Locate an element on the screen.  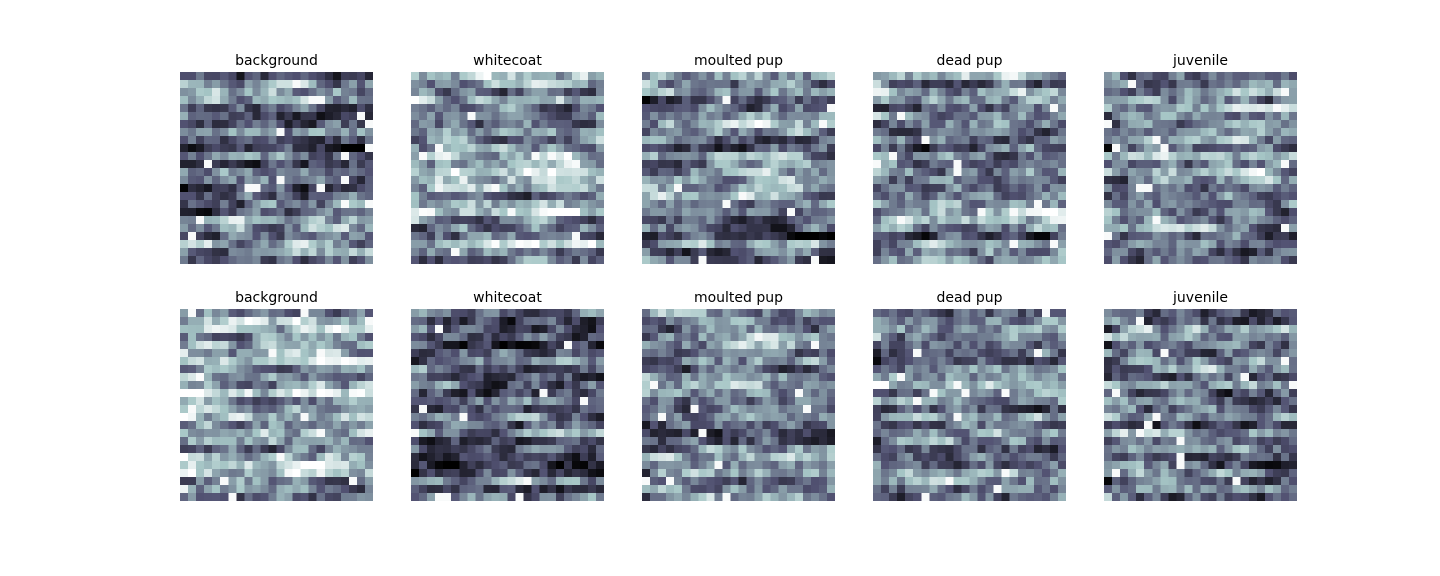
patch-image is located at coordinates (1200, 168).